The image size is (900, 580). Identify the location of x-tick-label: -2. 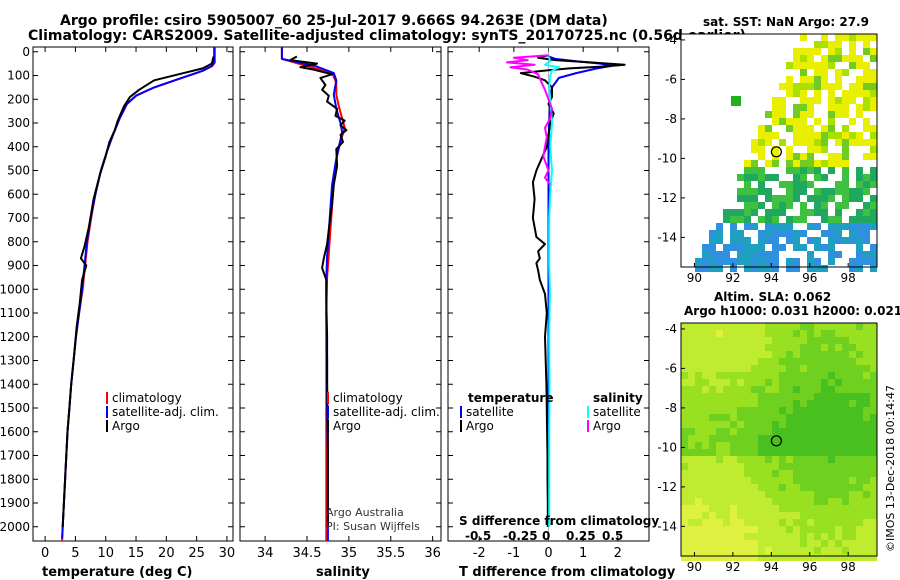
(479, 553).